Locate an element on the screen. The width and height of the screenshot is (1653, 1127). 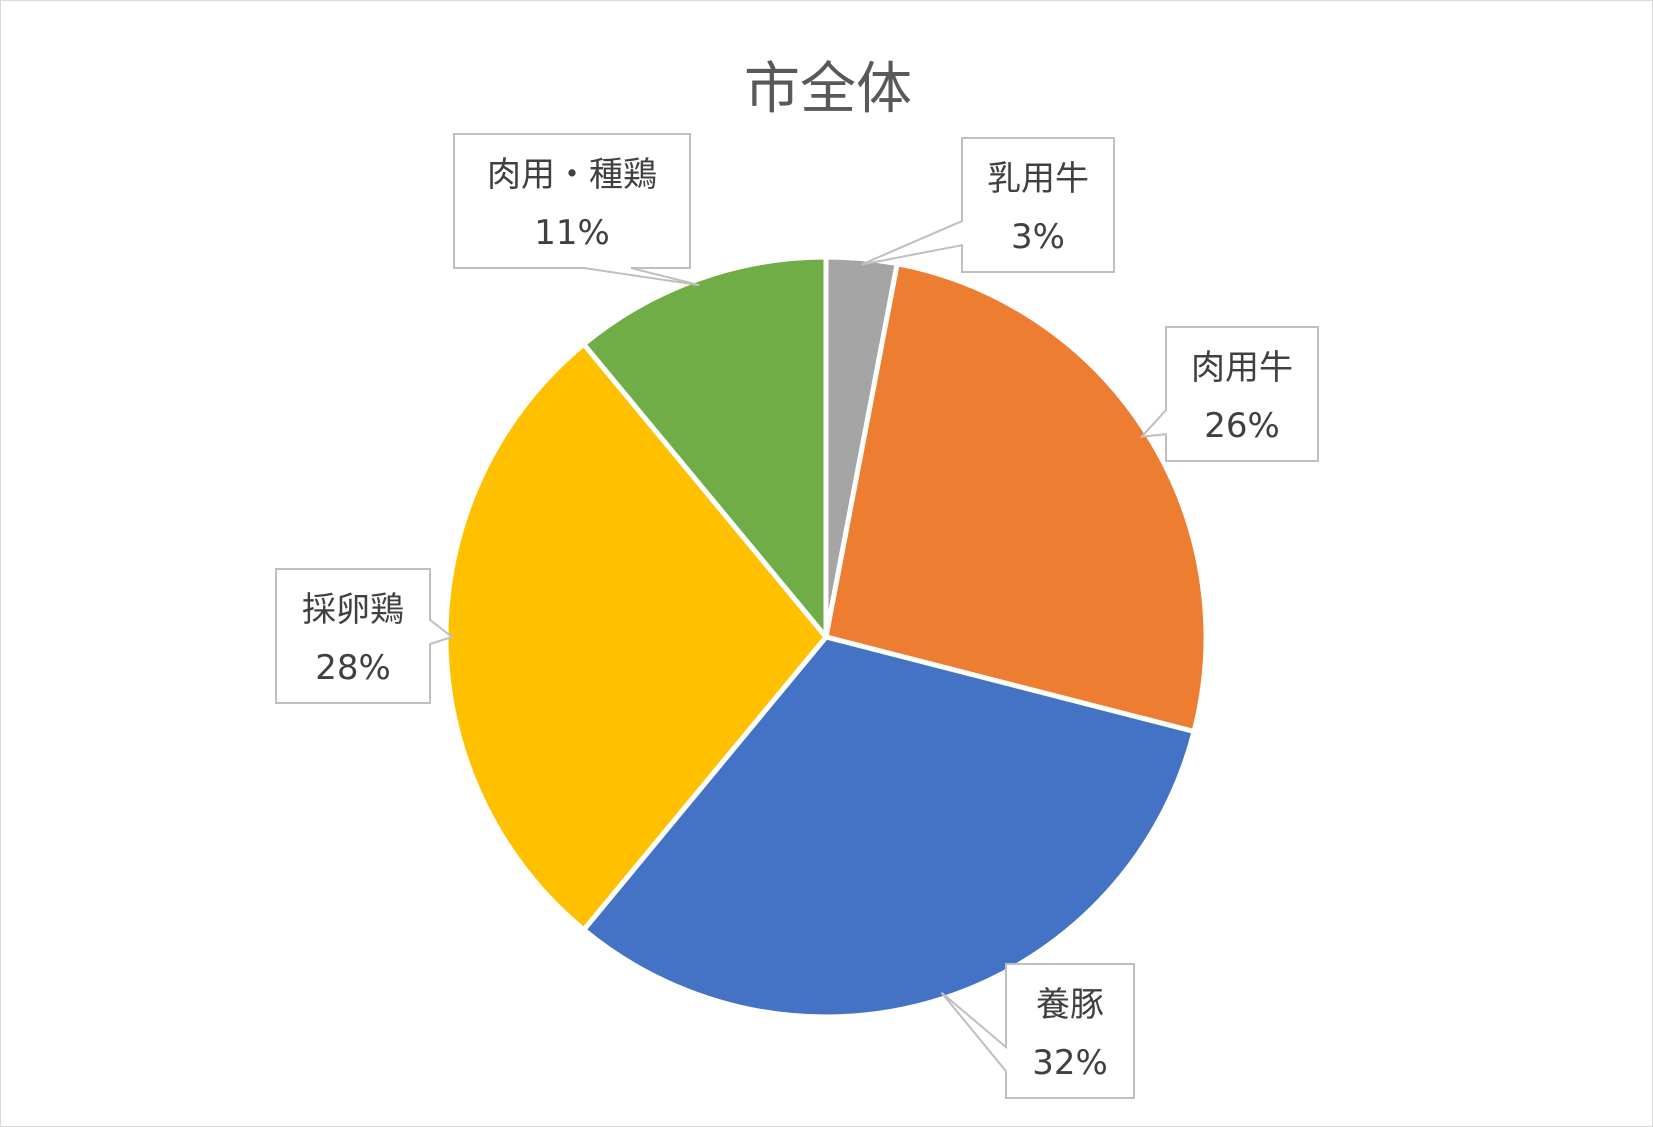
slice-category-label: 採卵鶏 is located at coordinates (353, 610).